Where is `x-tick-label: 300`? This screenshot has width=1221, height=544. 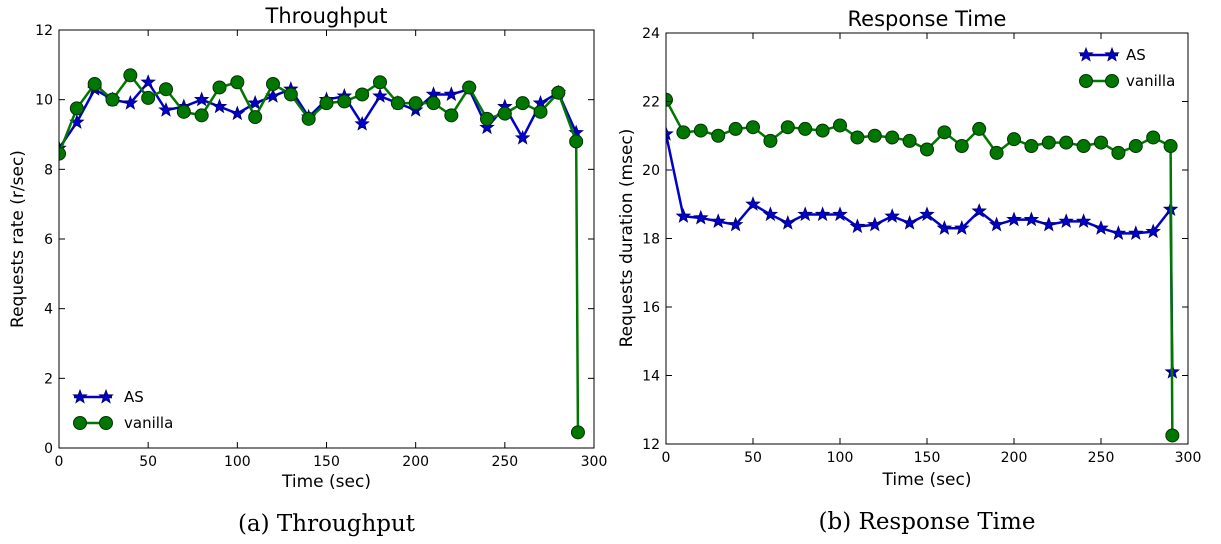 x-tick-label: 300 is located at coordinates (1188, 458).